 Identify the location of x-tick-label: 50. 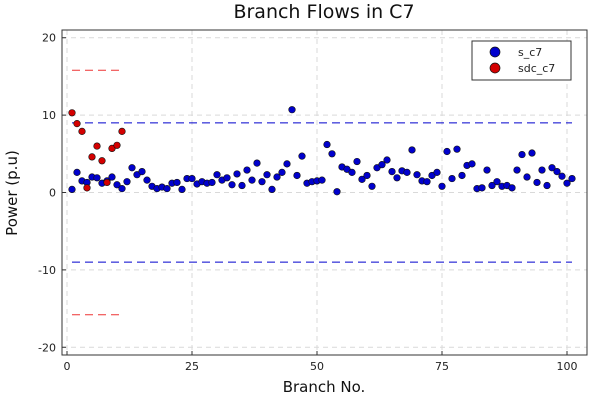
(317, 366).